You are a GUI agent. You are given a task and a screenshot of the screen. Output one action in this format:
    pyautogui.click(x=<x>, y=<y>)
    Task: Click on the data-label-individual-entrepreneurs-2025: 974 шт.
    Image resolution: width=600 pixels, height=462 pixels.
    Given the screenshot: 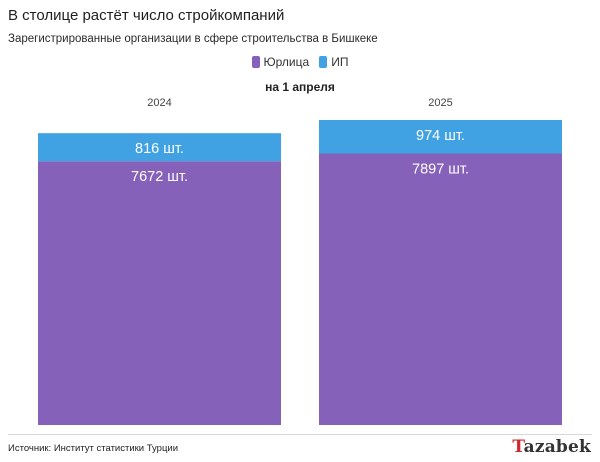 What is the action you would take?
    pyautogui.click(x=440, y=136)
    